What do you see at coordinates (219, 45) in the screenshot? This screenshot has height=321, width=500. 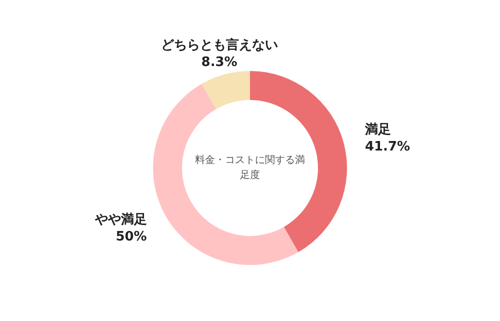 I see `slice-label: どちらとも言えない` at bounding box center [219, 45].